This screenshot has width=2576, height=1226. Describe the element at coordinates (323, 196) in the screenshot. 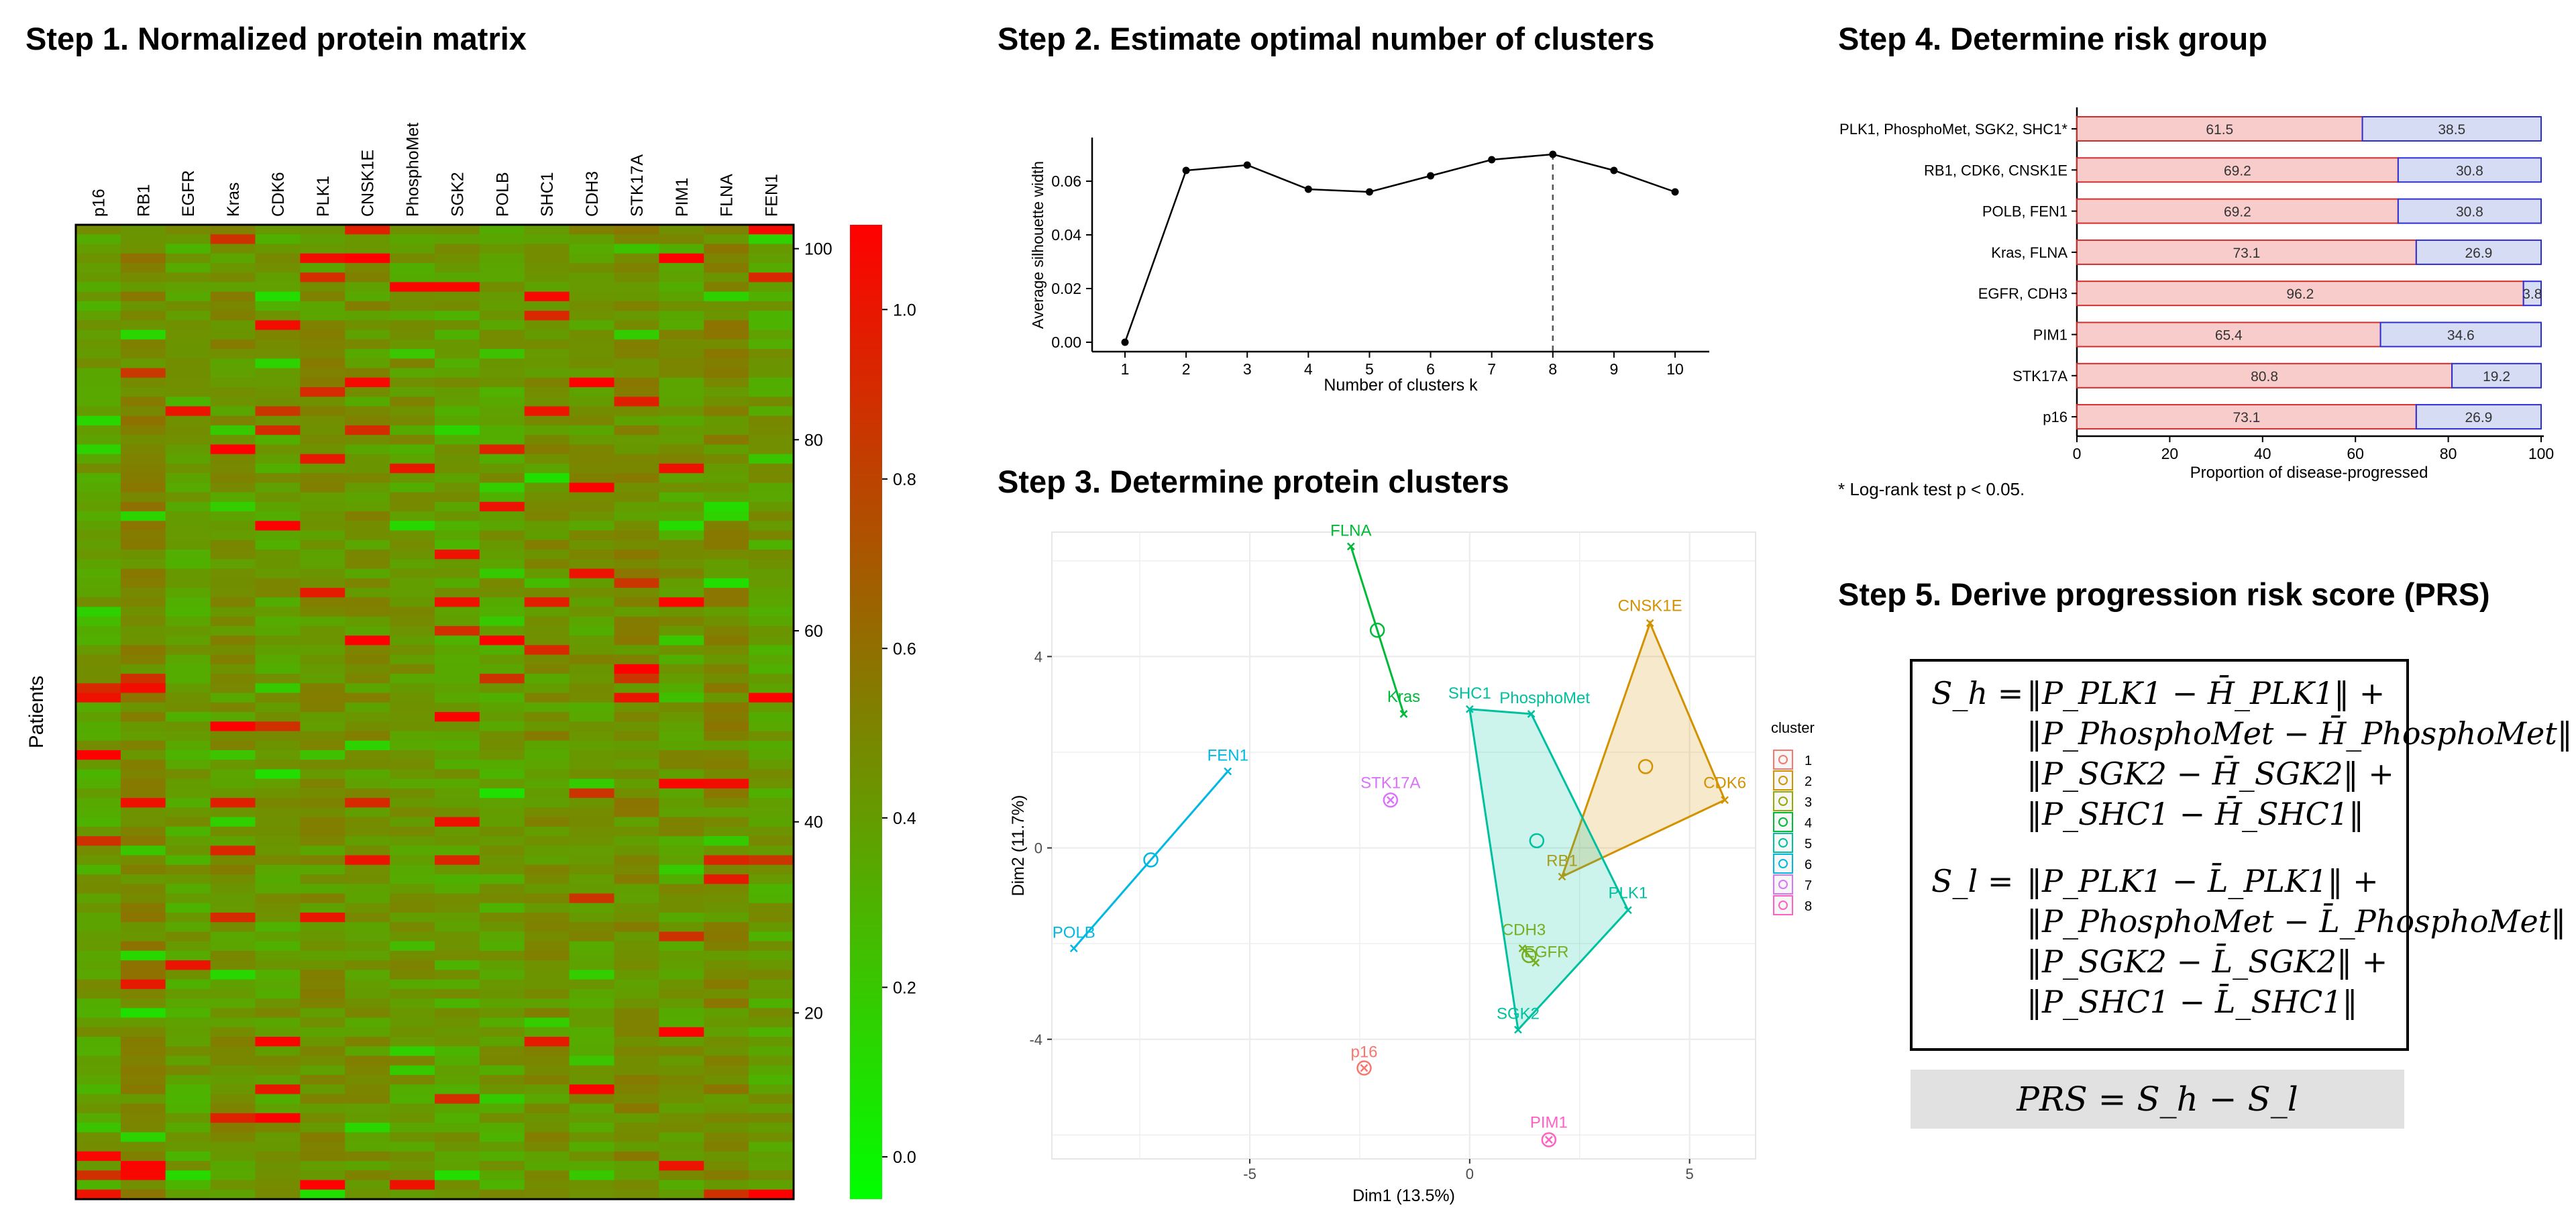

I see `heatmap-column-label: PLK1` at that location.